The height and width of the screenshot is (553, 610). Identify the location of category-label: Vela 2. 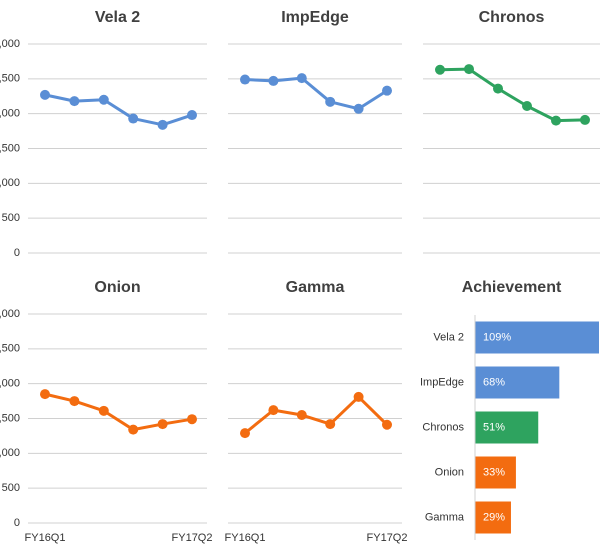
(448, 337).